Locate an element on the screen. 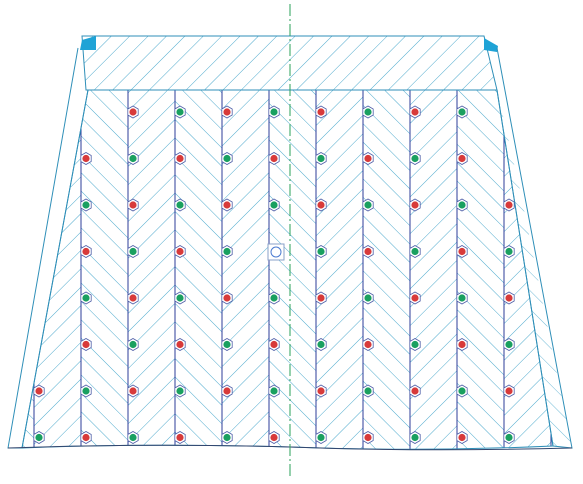 This screenshot has width=583, height=484. center-marker is located at coordinates (276, 252).